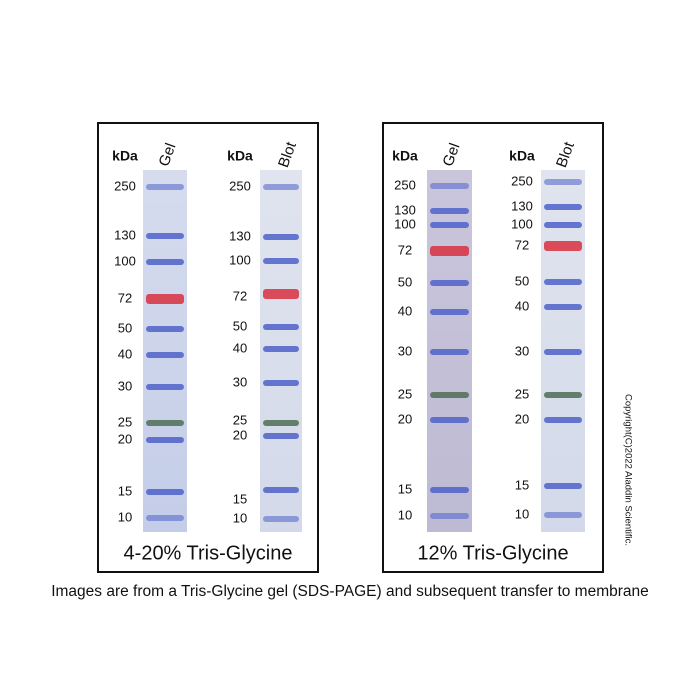  Describe the element at coordinates (492, 553) in the screenshot. I see `panel-title: 12% Tris-Glycine` at that location.